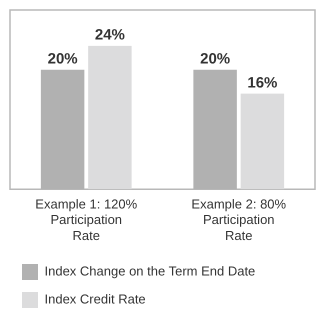  What do you see at coordinates (239, 219) in the screenshot?
I see `x-tick-label: Example 2: 80% Participation Rate` at bounding box center [239, 219].